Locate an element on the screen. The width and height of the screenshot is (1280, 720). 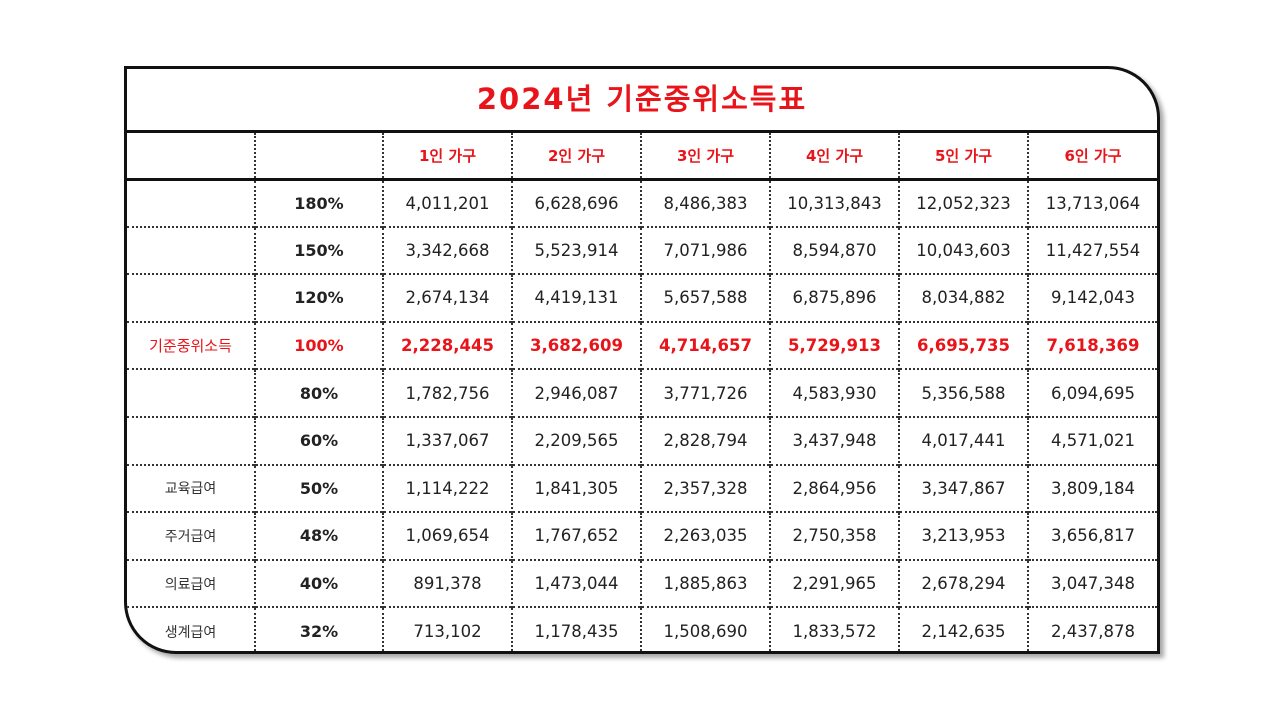
income-cell-5-person: 10,043,603 is located at coordinates (963, 250).